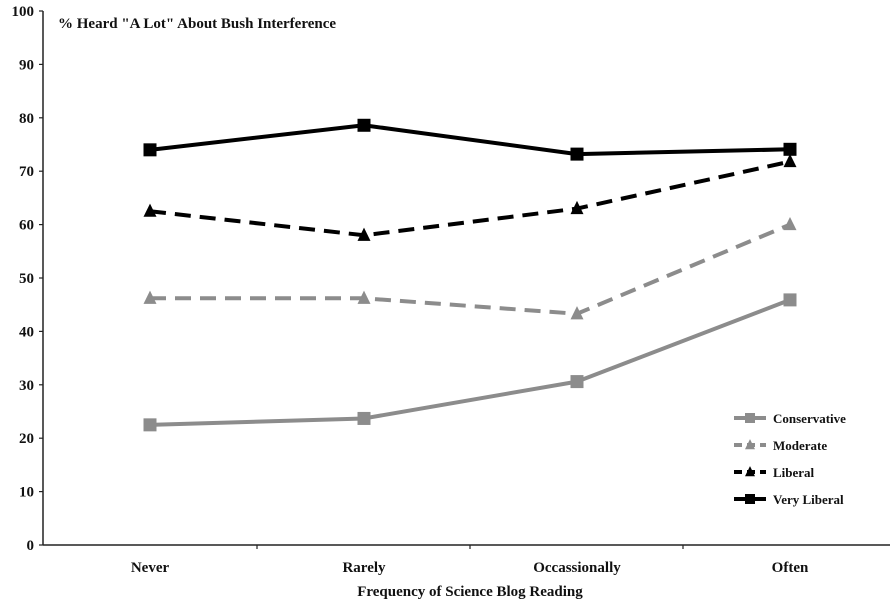 The image size is (896, 599). I want to click on y-tick-labels: 0 10 20 30 40 50 60 70 80 90 100, so click(27, 279).